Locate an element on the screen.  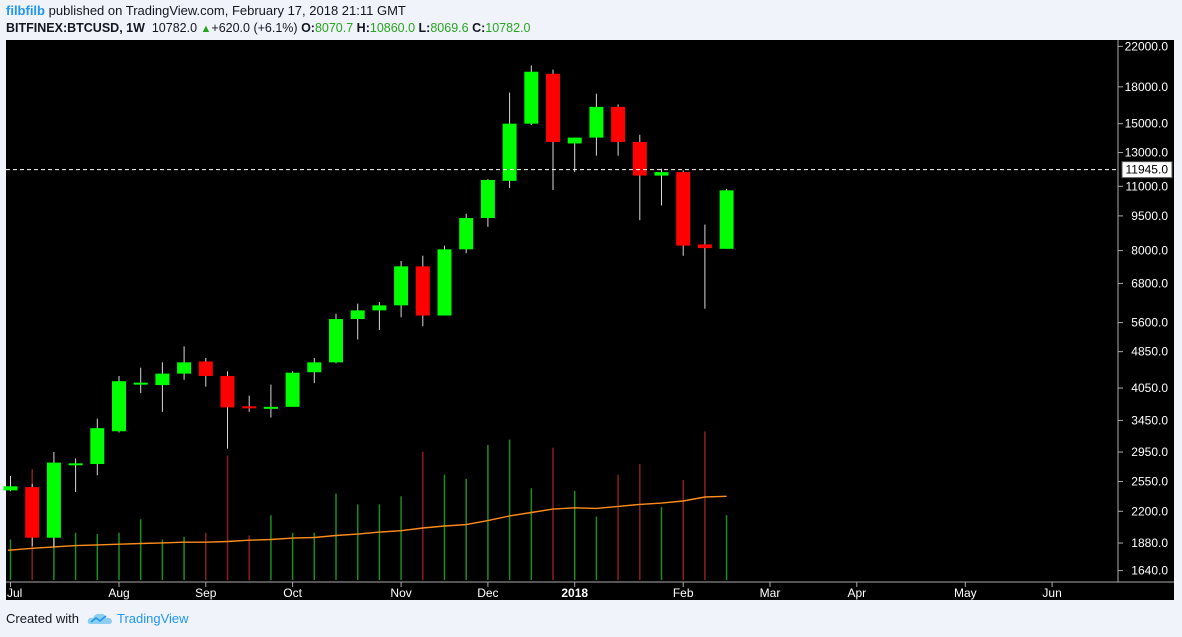
volume-ma-line is located at coordinates (367, 523).